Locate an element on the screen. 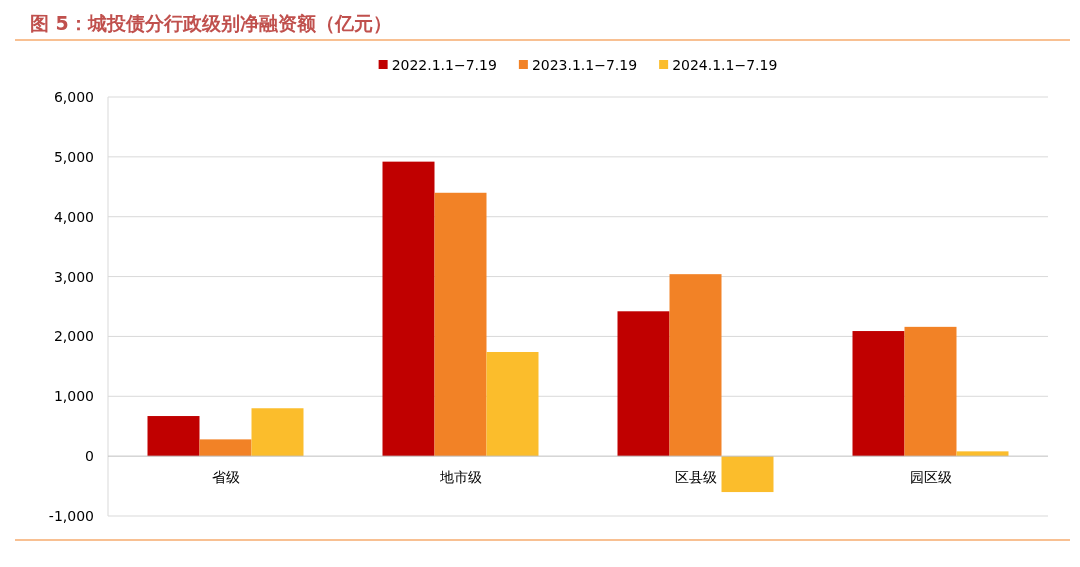 Image resolution: width=1080 pixels, height=567 pixels. y-tick-label: -1,000 is located at coordinates (71, 516).